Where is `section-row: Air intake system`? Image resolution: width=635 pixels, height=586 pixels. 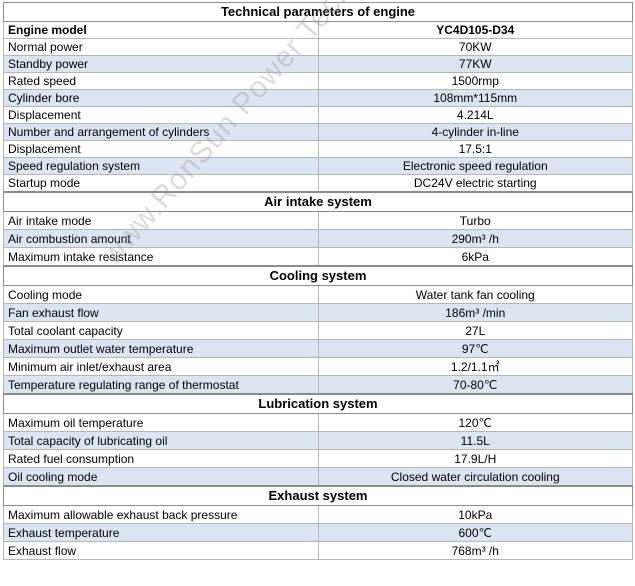
section-row: Air intake system is located at coordinates (318, 201).